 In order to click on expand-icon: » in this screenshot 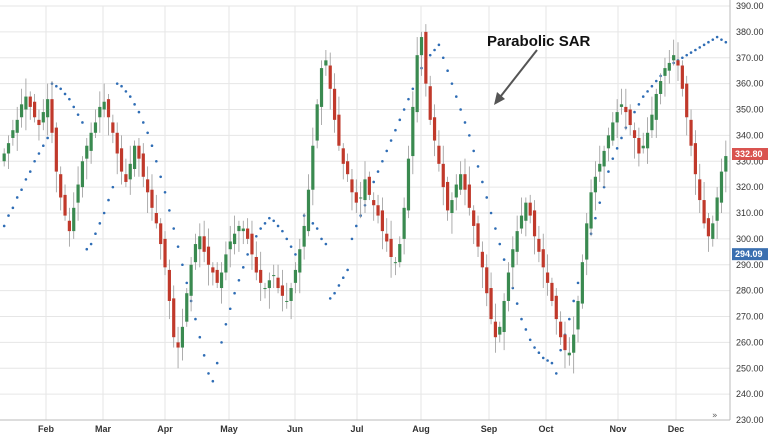, I will do `click(715, 416)`.